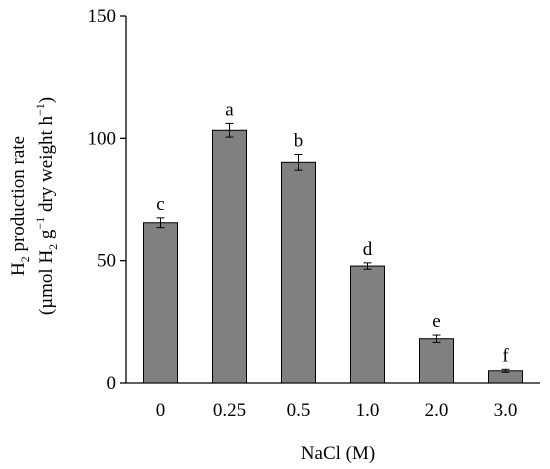 Image resolution: width=550 pixels, height=469 pixels. I want to click on x-tick-label: 2.0, so click(437, 410).